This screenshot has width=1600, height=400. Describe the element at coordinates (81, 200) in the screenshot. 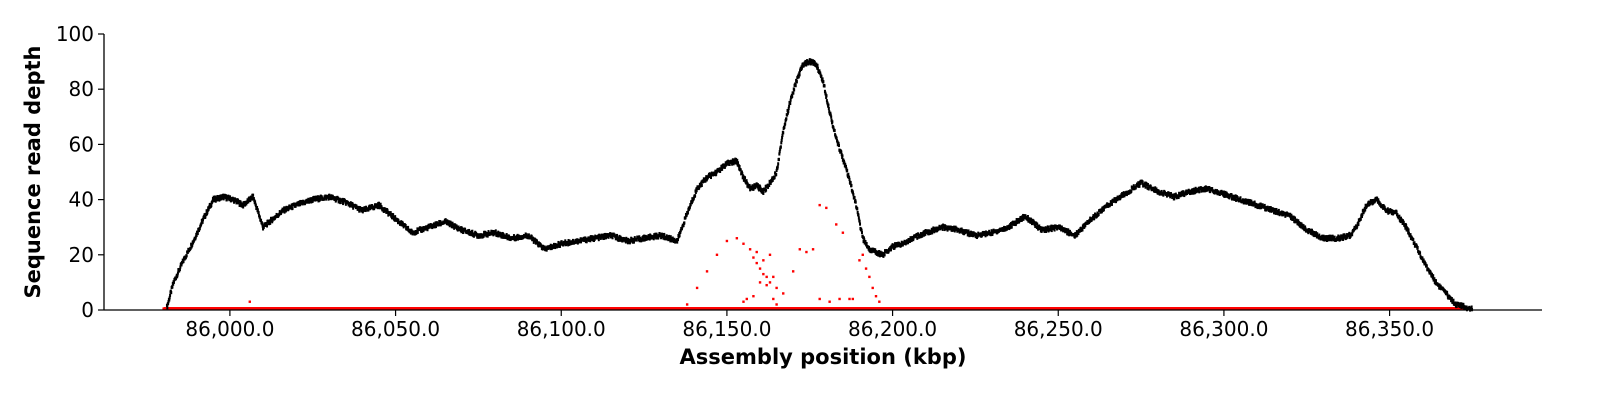

I see `y-tick-label: 40` at that location.